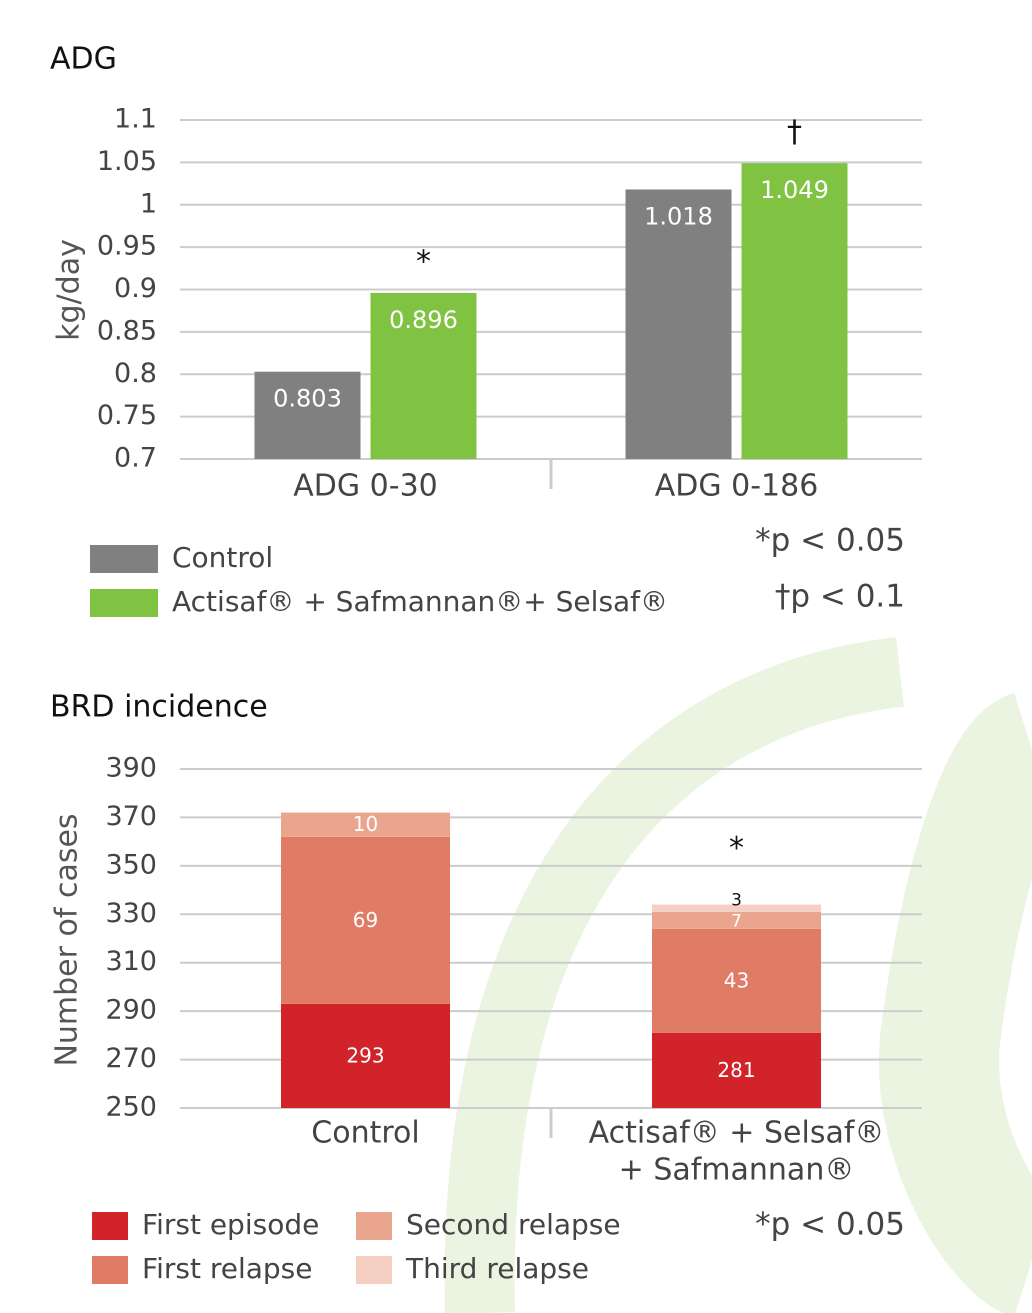 The image size is (1032, 1313). What do you see at coordinates (131, 1010) in the screenshot?
I see `y-tick-label: 290` at bounding box center [131, 1010].